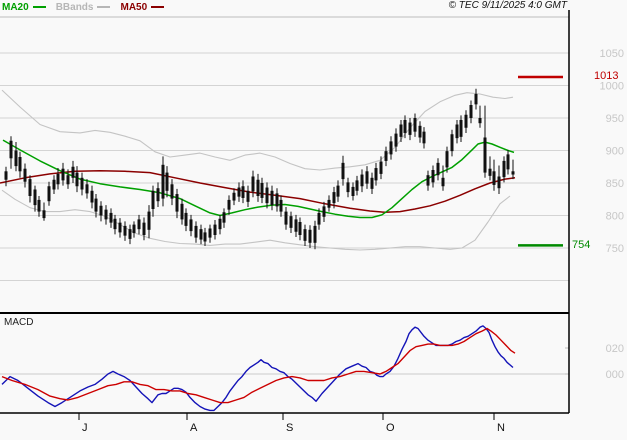  Describe the element at coordinates (612, 54) in the screenshot. I see `price-axis-tick-label: 1050` at that location.